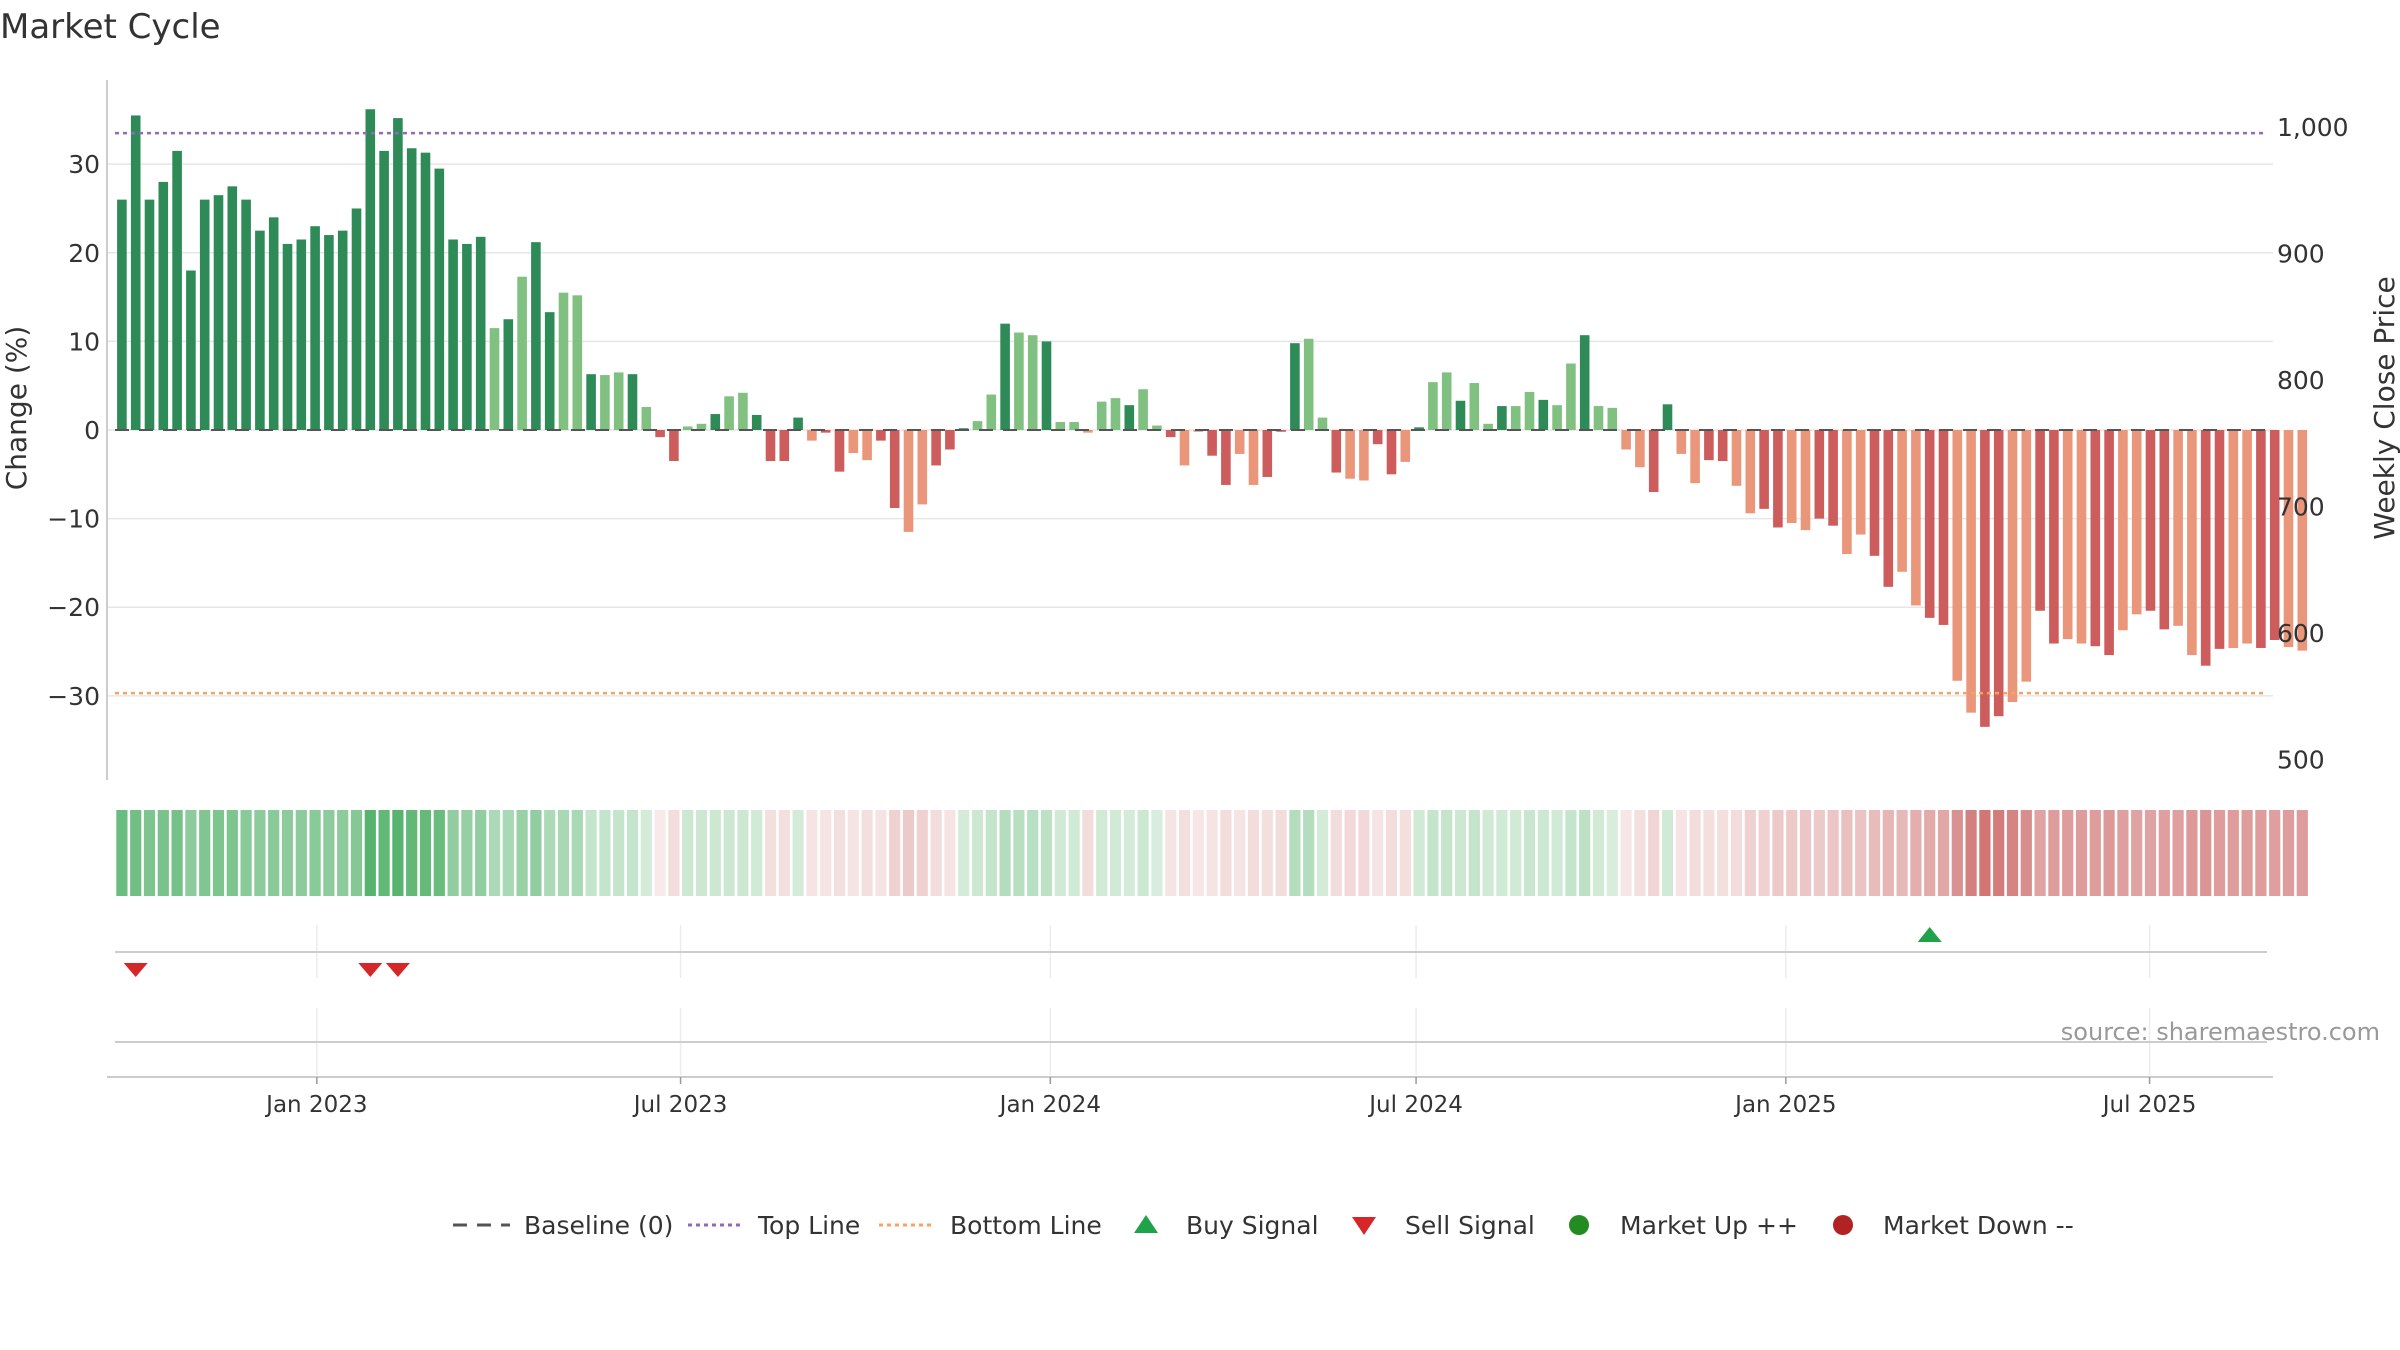 The height and width of the screenshot is (1350, 2400). I want to click on legend-label: Baseline (0), so click(598, 1225).